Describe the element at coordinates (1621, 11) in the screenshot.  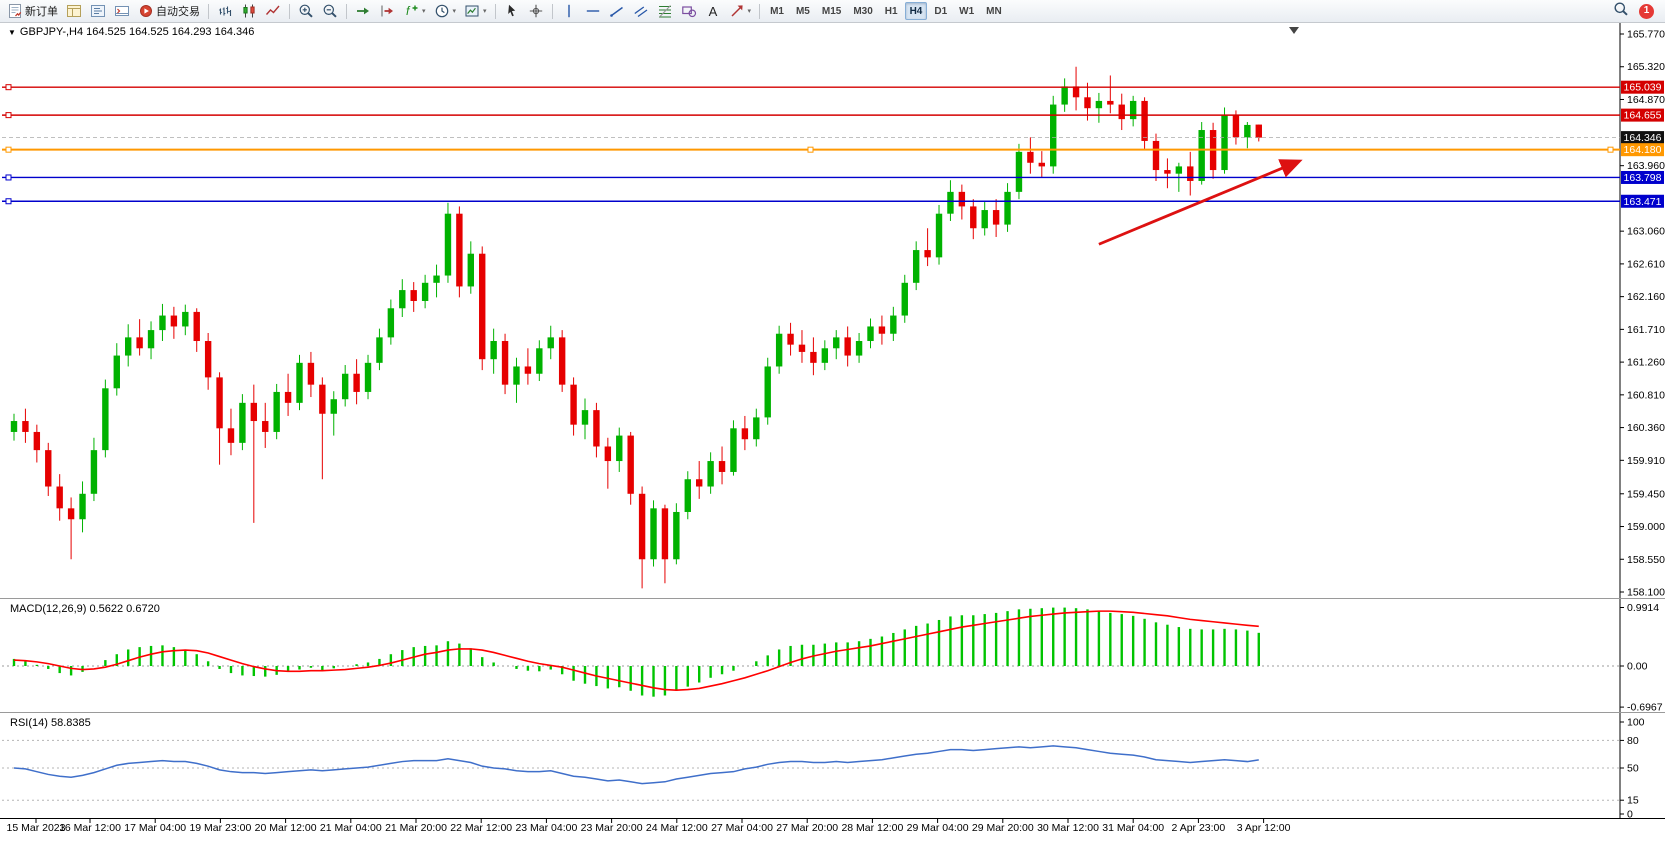
I see `search-icon` at that location.